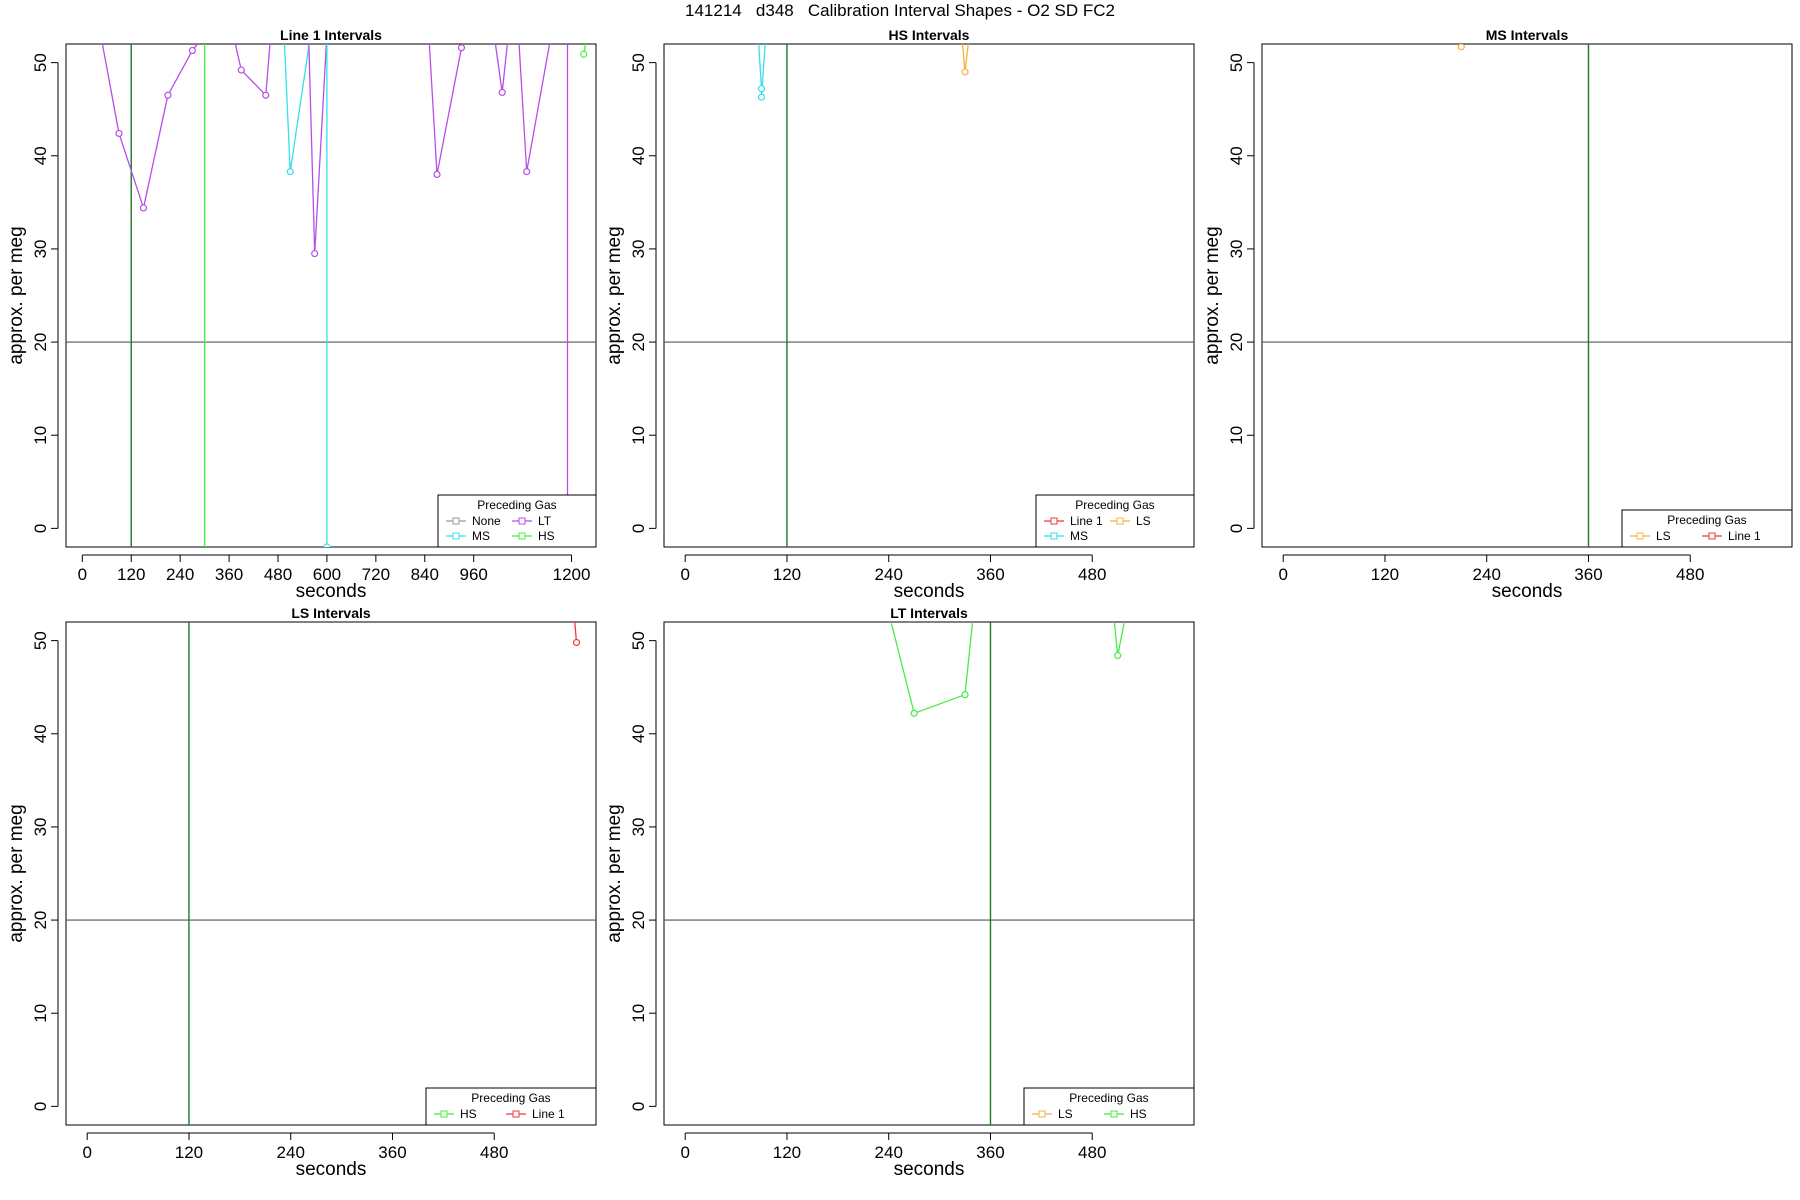  What do you see at coordinates (572, 574) in the screenshot?
I see `x-tick-label: 1200` at bounding box center [572, 574].